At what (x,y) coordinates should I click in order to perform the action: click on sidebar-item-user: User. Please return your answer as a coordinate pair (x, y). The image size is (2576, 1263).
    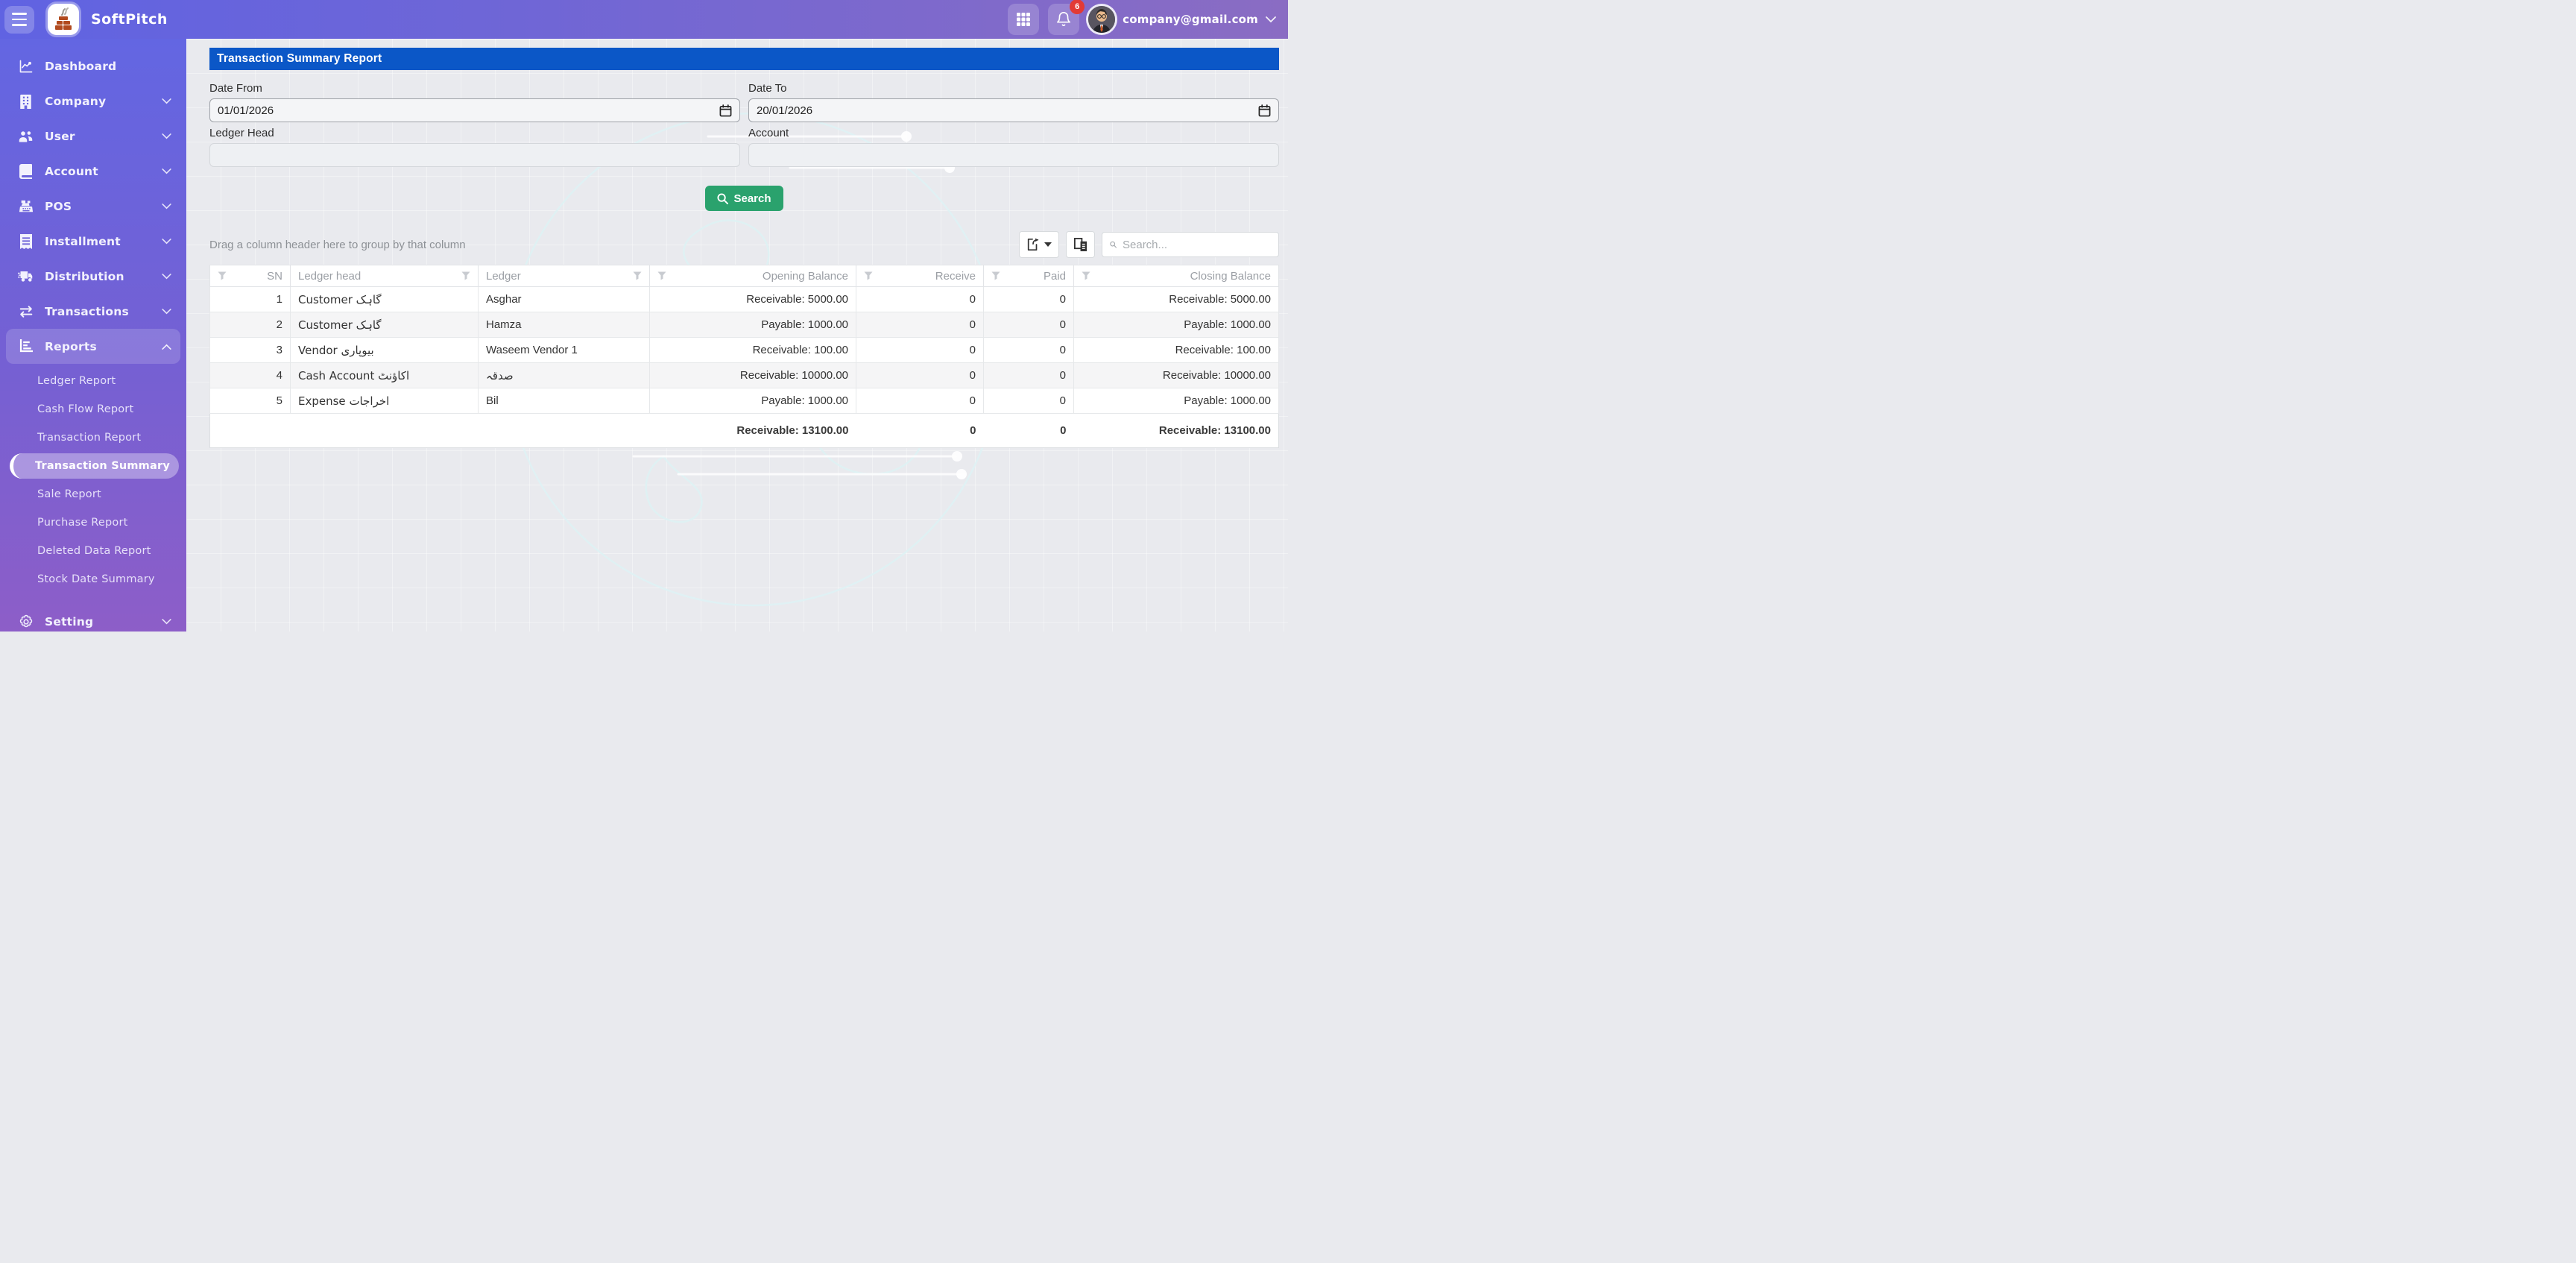
    Looking at the image, I should click on (93, 136).